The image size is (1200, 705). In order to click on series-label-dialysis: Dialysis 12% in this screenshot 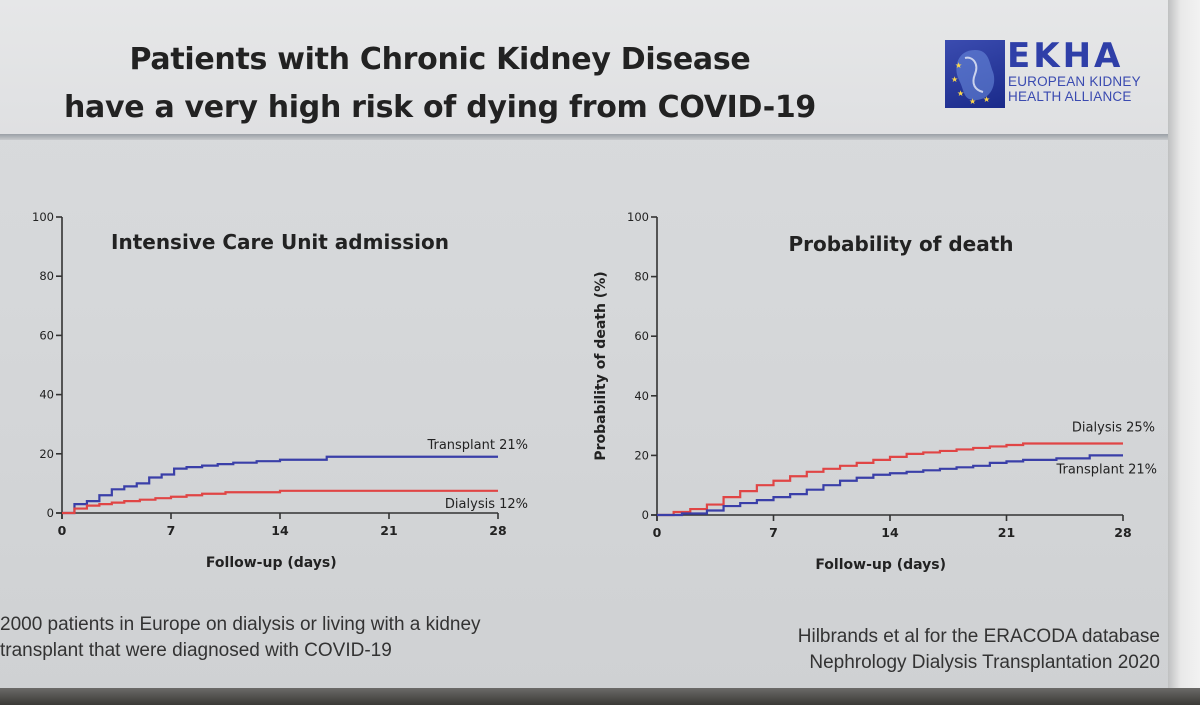, I will do `click(486, 504)`.